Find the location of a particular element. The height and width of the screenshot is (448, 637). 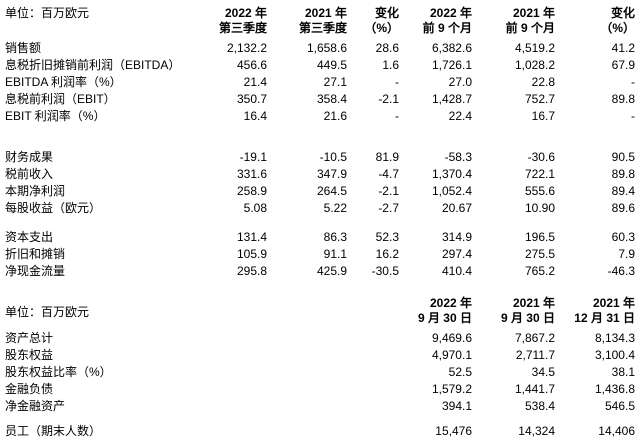

cell-value: 350.7 is located at coordinates (251, 99).